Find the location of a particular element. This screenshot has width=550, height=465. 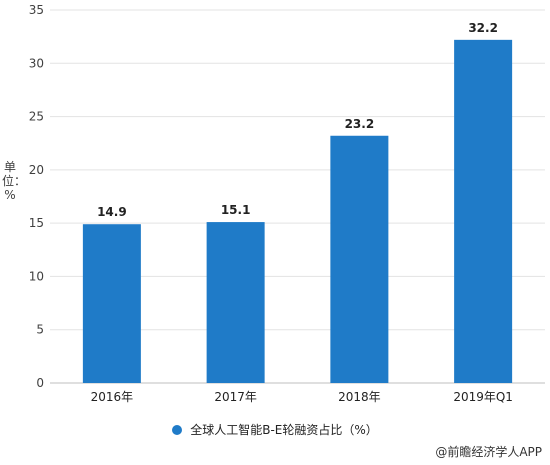

data-label: 32.2 is located at coordinates (483, 28).